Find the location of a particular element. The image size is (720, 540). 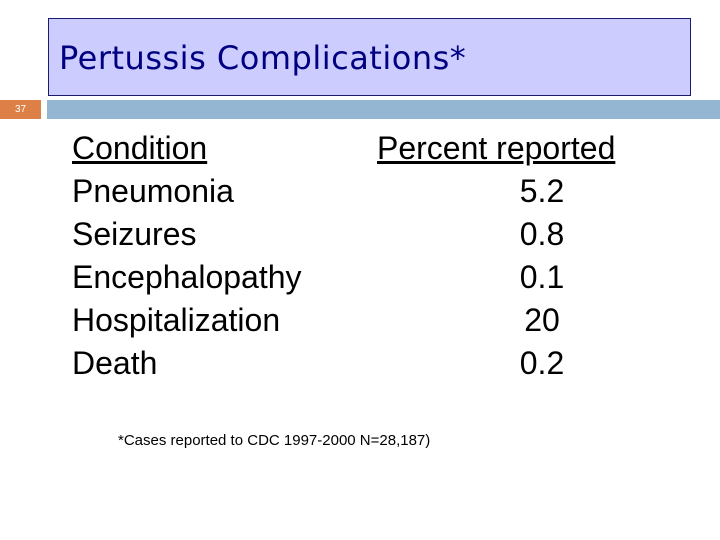

condition: Seizures is located at coordinates (134, 234).